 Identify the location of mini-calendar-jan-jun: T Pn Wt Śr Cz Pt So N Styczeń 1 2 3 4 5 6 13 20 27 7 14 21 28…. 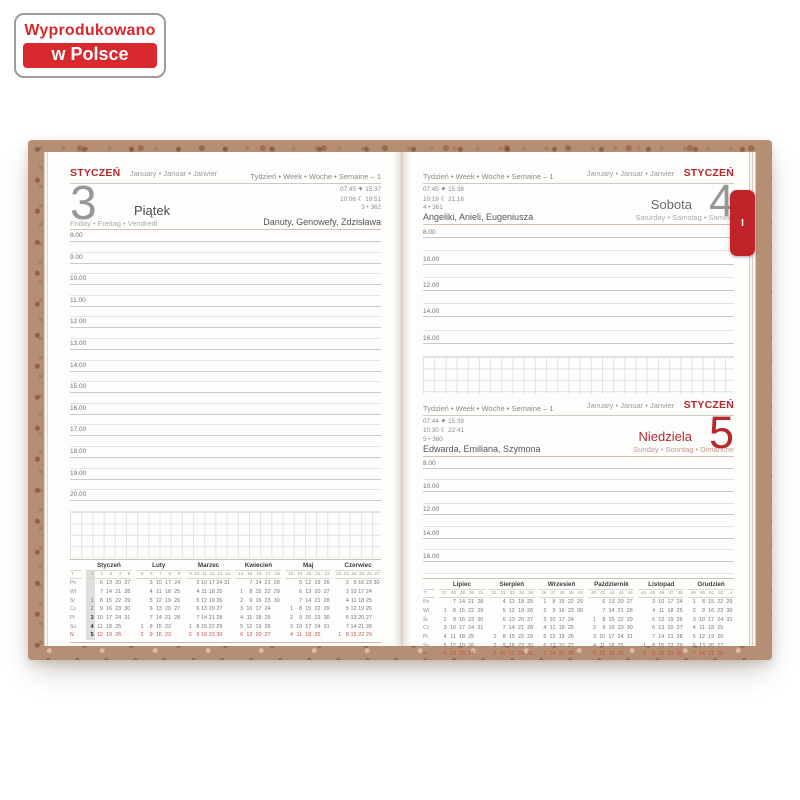
(225, 601).